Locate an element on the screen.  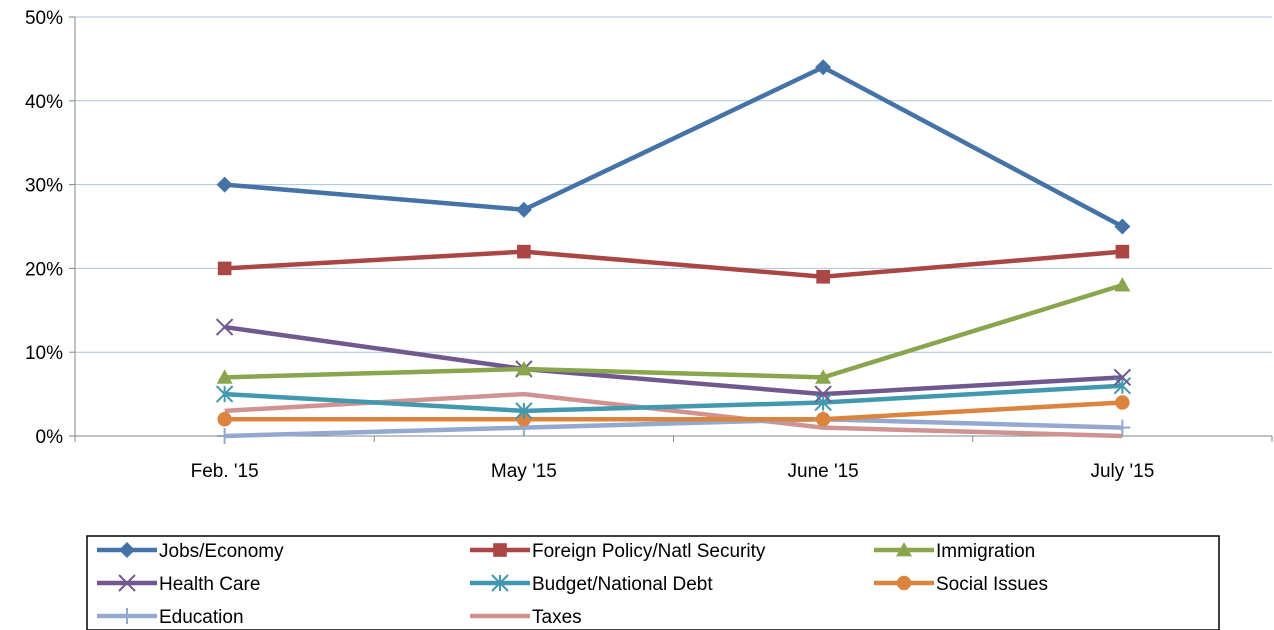
x-tick-label: July '15 is located at coordinates (1122, 471).